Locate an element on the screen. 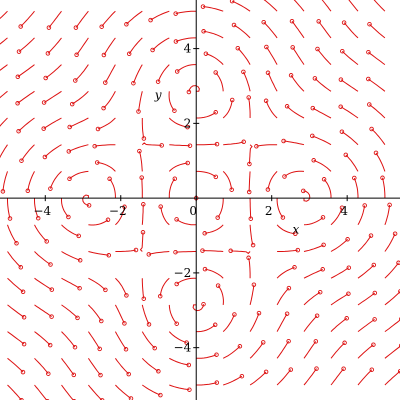 This screenshot has height=400, width=400. y-tick-label: −2 is located at coordinates (183, 273).